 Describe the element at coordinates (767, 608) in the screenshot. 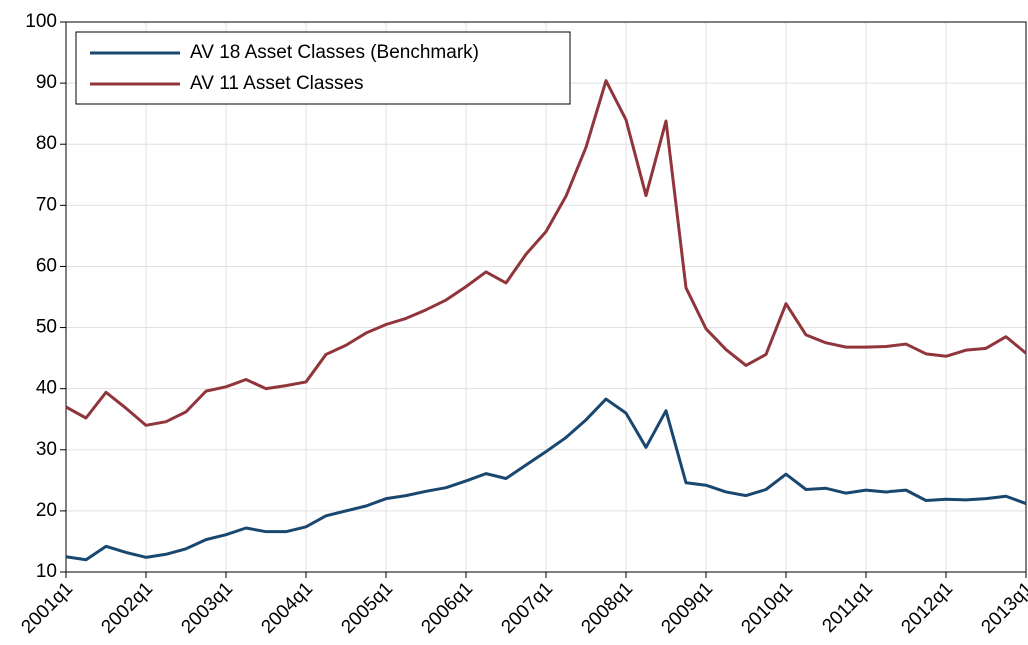

I see `x-tick-label: 2010q1` at that location.